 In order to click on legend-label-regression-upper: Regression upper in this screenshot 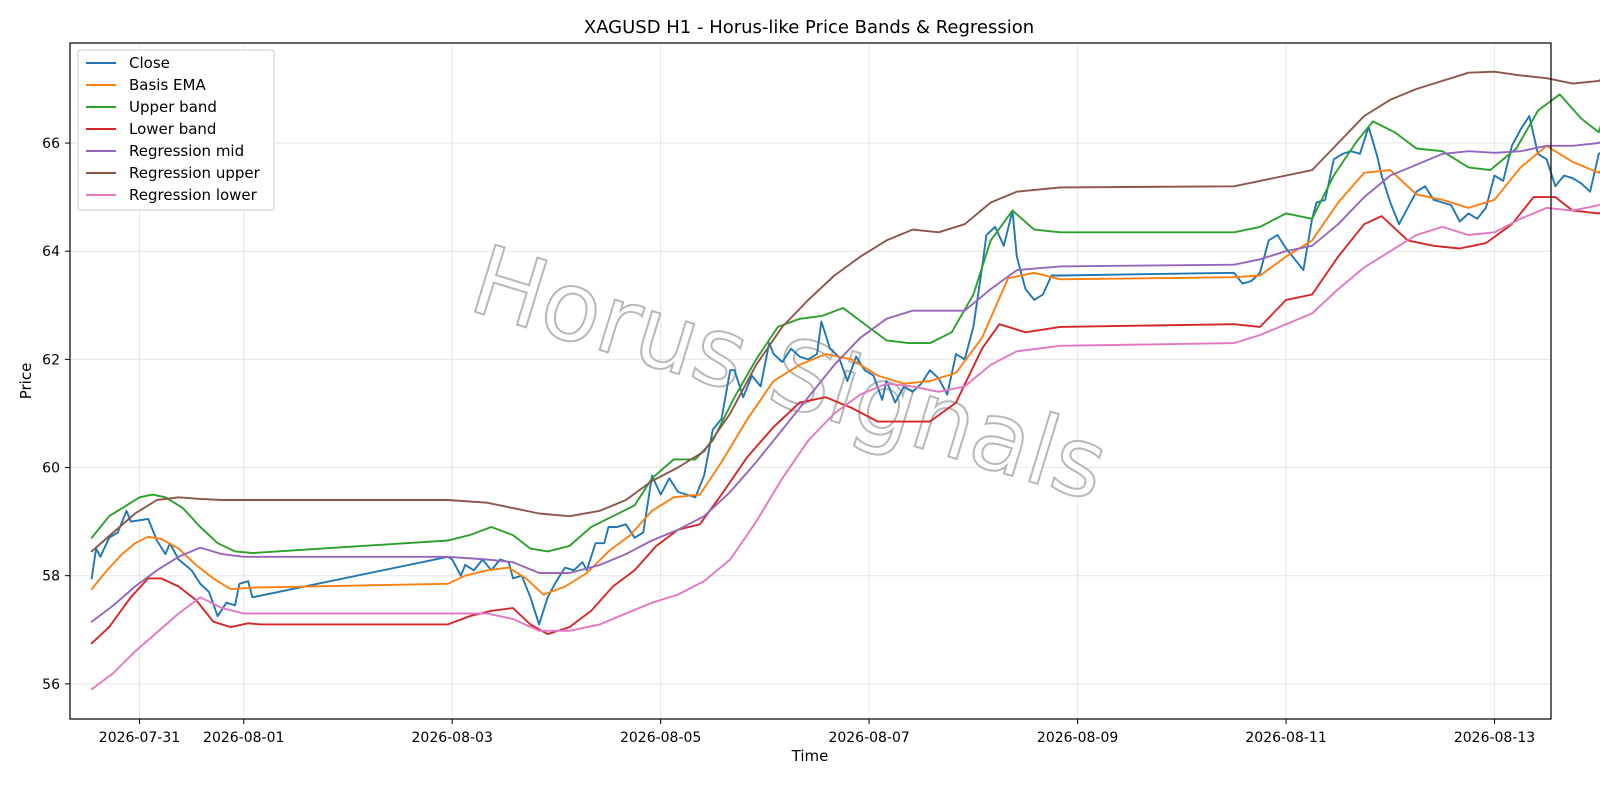, I will do `click(195, 173)`.